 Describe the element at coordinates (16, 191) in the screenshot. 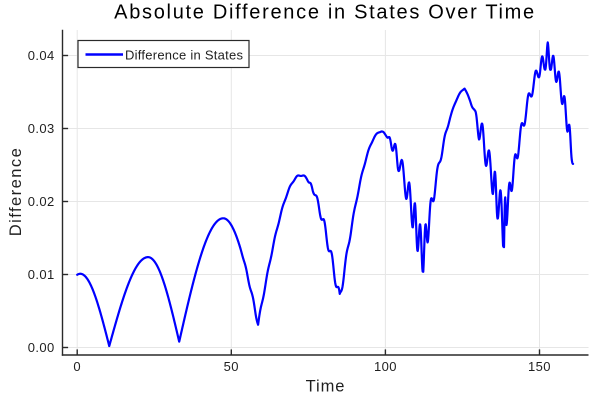

I see `svg-text: Difference` at that location.